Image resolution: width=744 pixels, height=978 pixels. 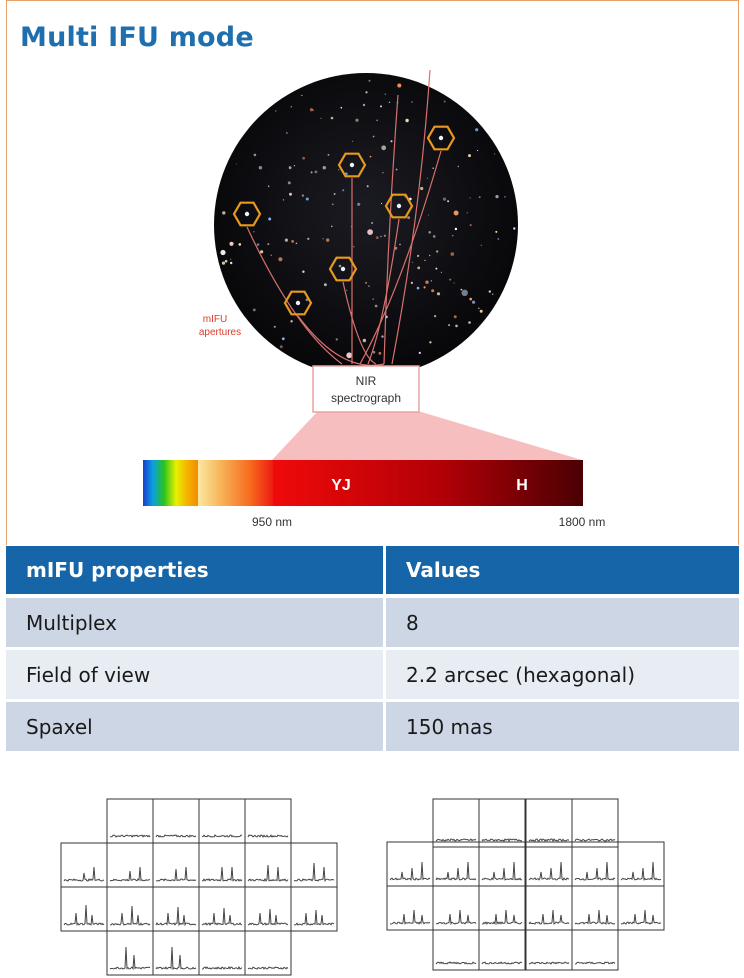 What do you see at coordinates (582, 522) in the screenshot?
I see `wavelength-end-label: 1800 nm` at bounding box center [582, 522].